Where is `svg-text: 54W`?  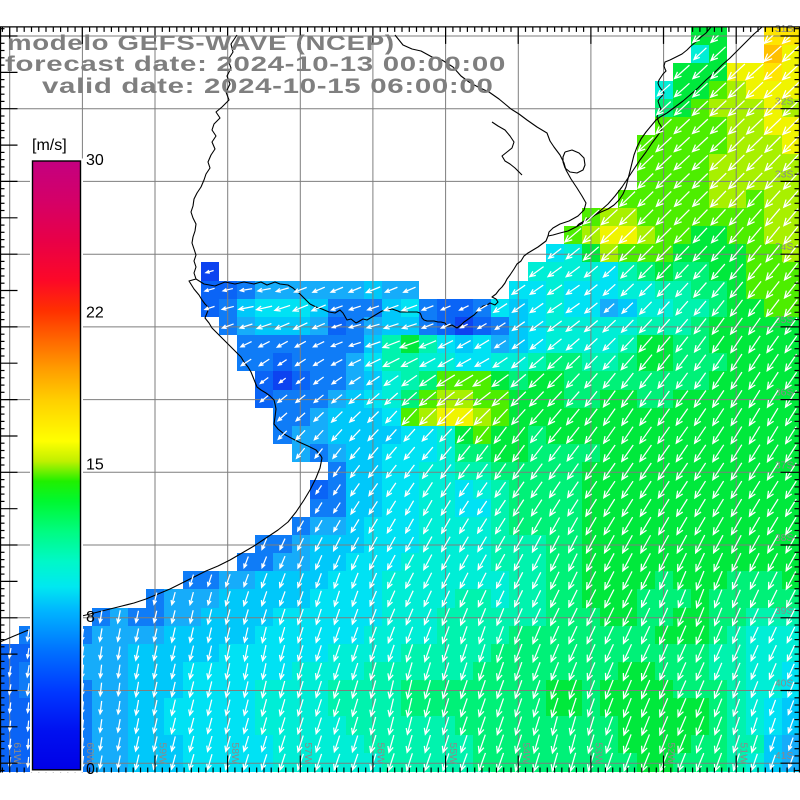 svg-text: 54W is located at coordinates (526, 753).